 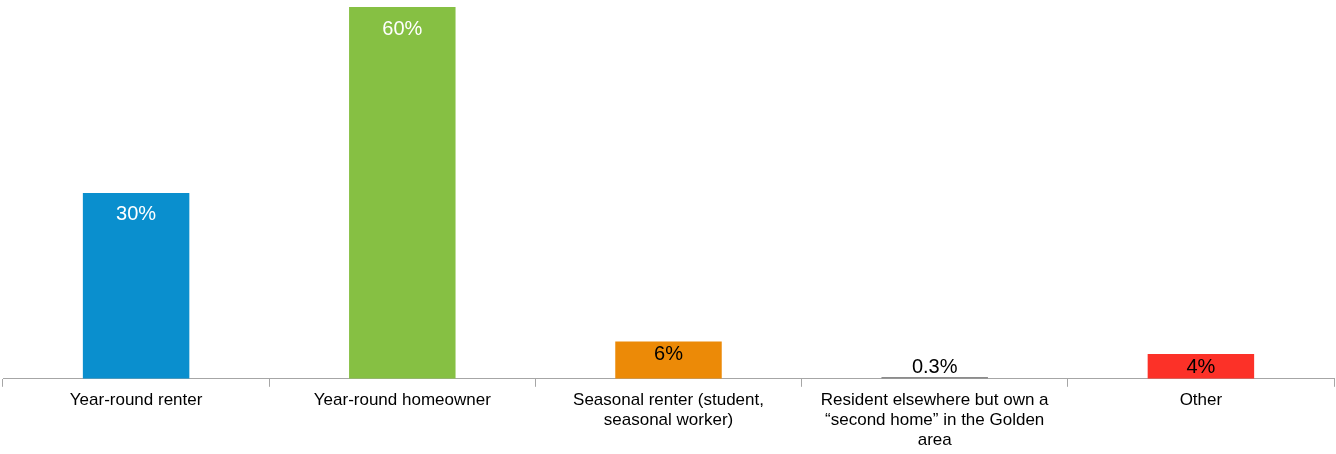 I want to click on data-label: 30%, so click(x=136, y=213).